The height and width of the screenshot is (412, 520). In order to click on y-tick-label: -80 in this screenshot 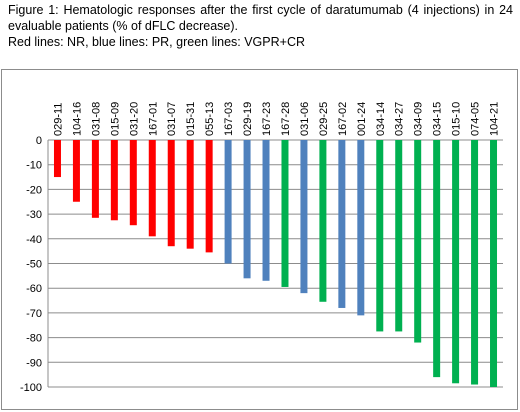, I will do `click(34, 339)`.